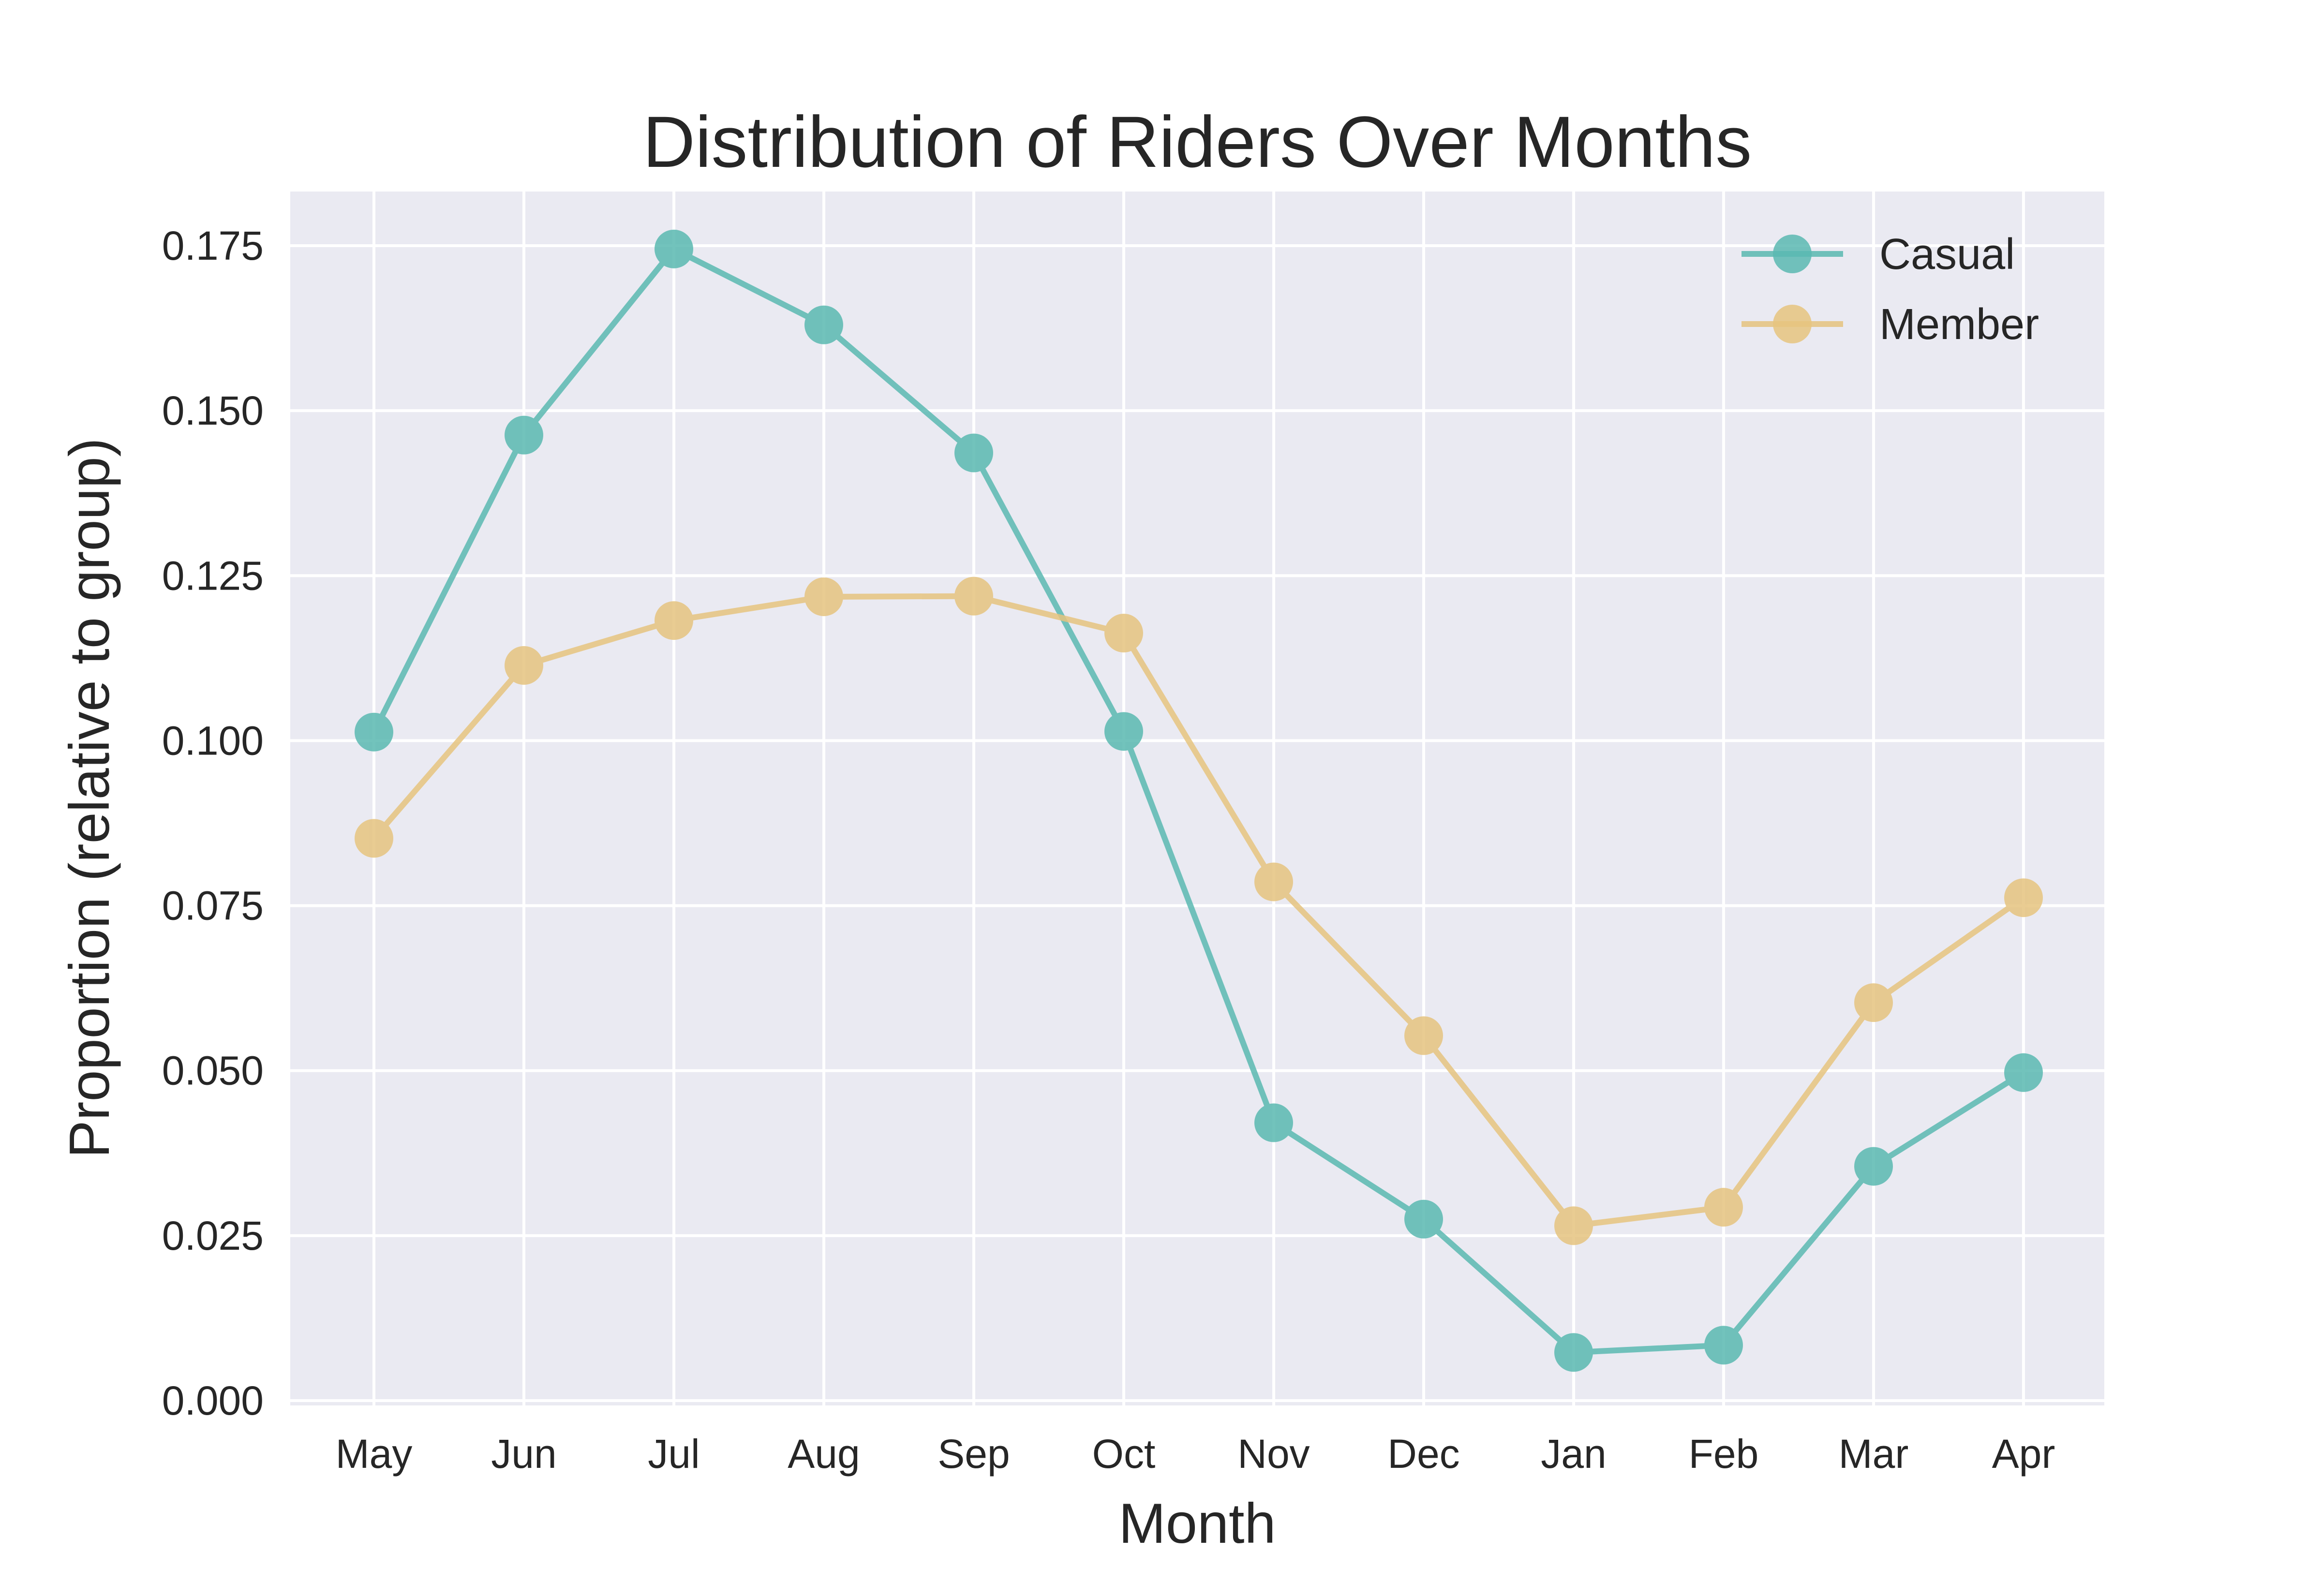 Image resolution: width=2322 pixels, height=1596 pixels. What do you see at coordinates (1959, 324) in the screenshot?
I see `legend-label: Member` at bounding box center [1959, 324].